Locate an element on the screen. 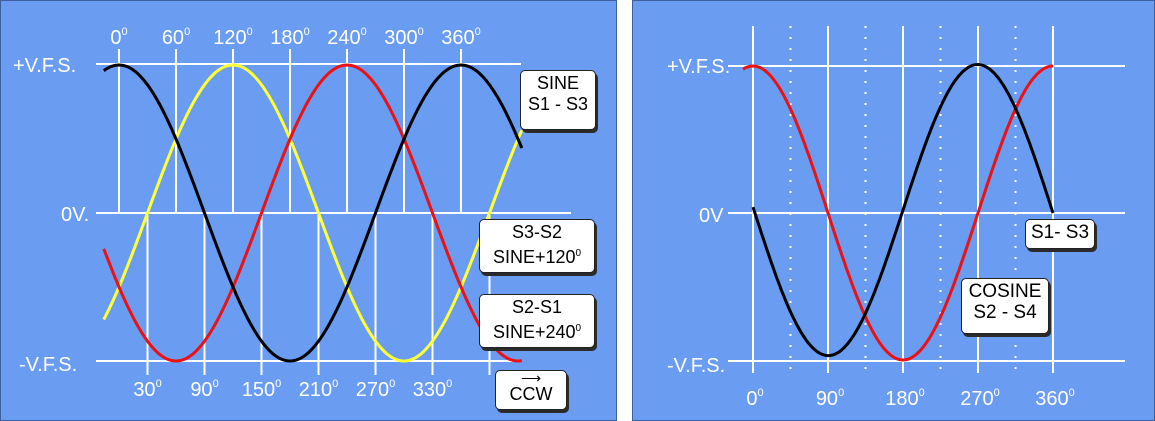  top-x-tick-label: 00 is located at coordinates (118, 37).